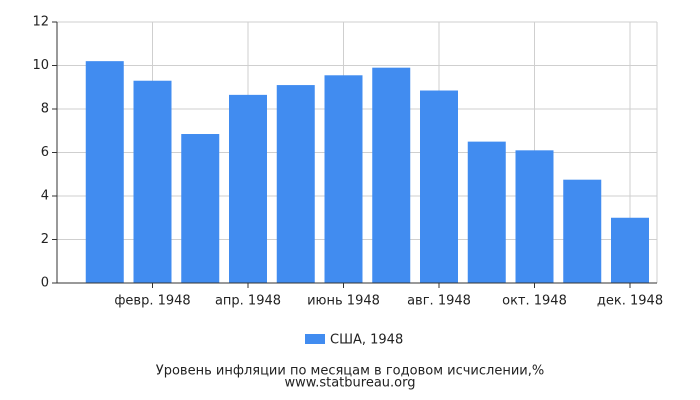 This screenshot has height=400, width=700. Describe the element at coordinates (45, 109) in the screenshot. I see `y-tick-label: 8` at that location.